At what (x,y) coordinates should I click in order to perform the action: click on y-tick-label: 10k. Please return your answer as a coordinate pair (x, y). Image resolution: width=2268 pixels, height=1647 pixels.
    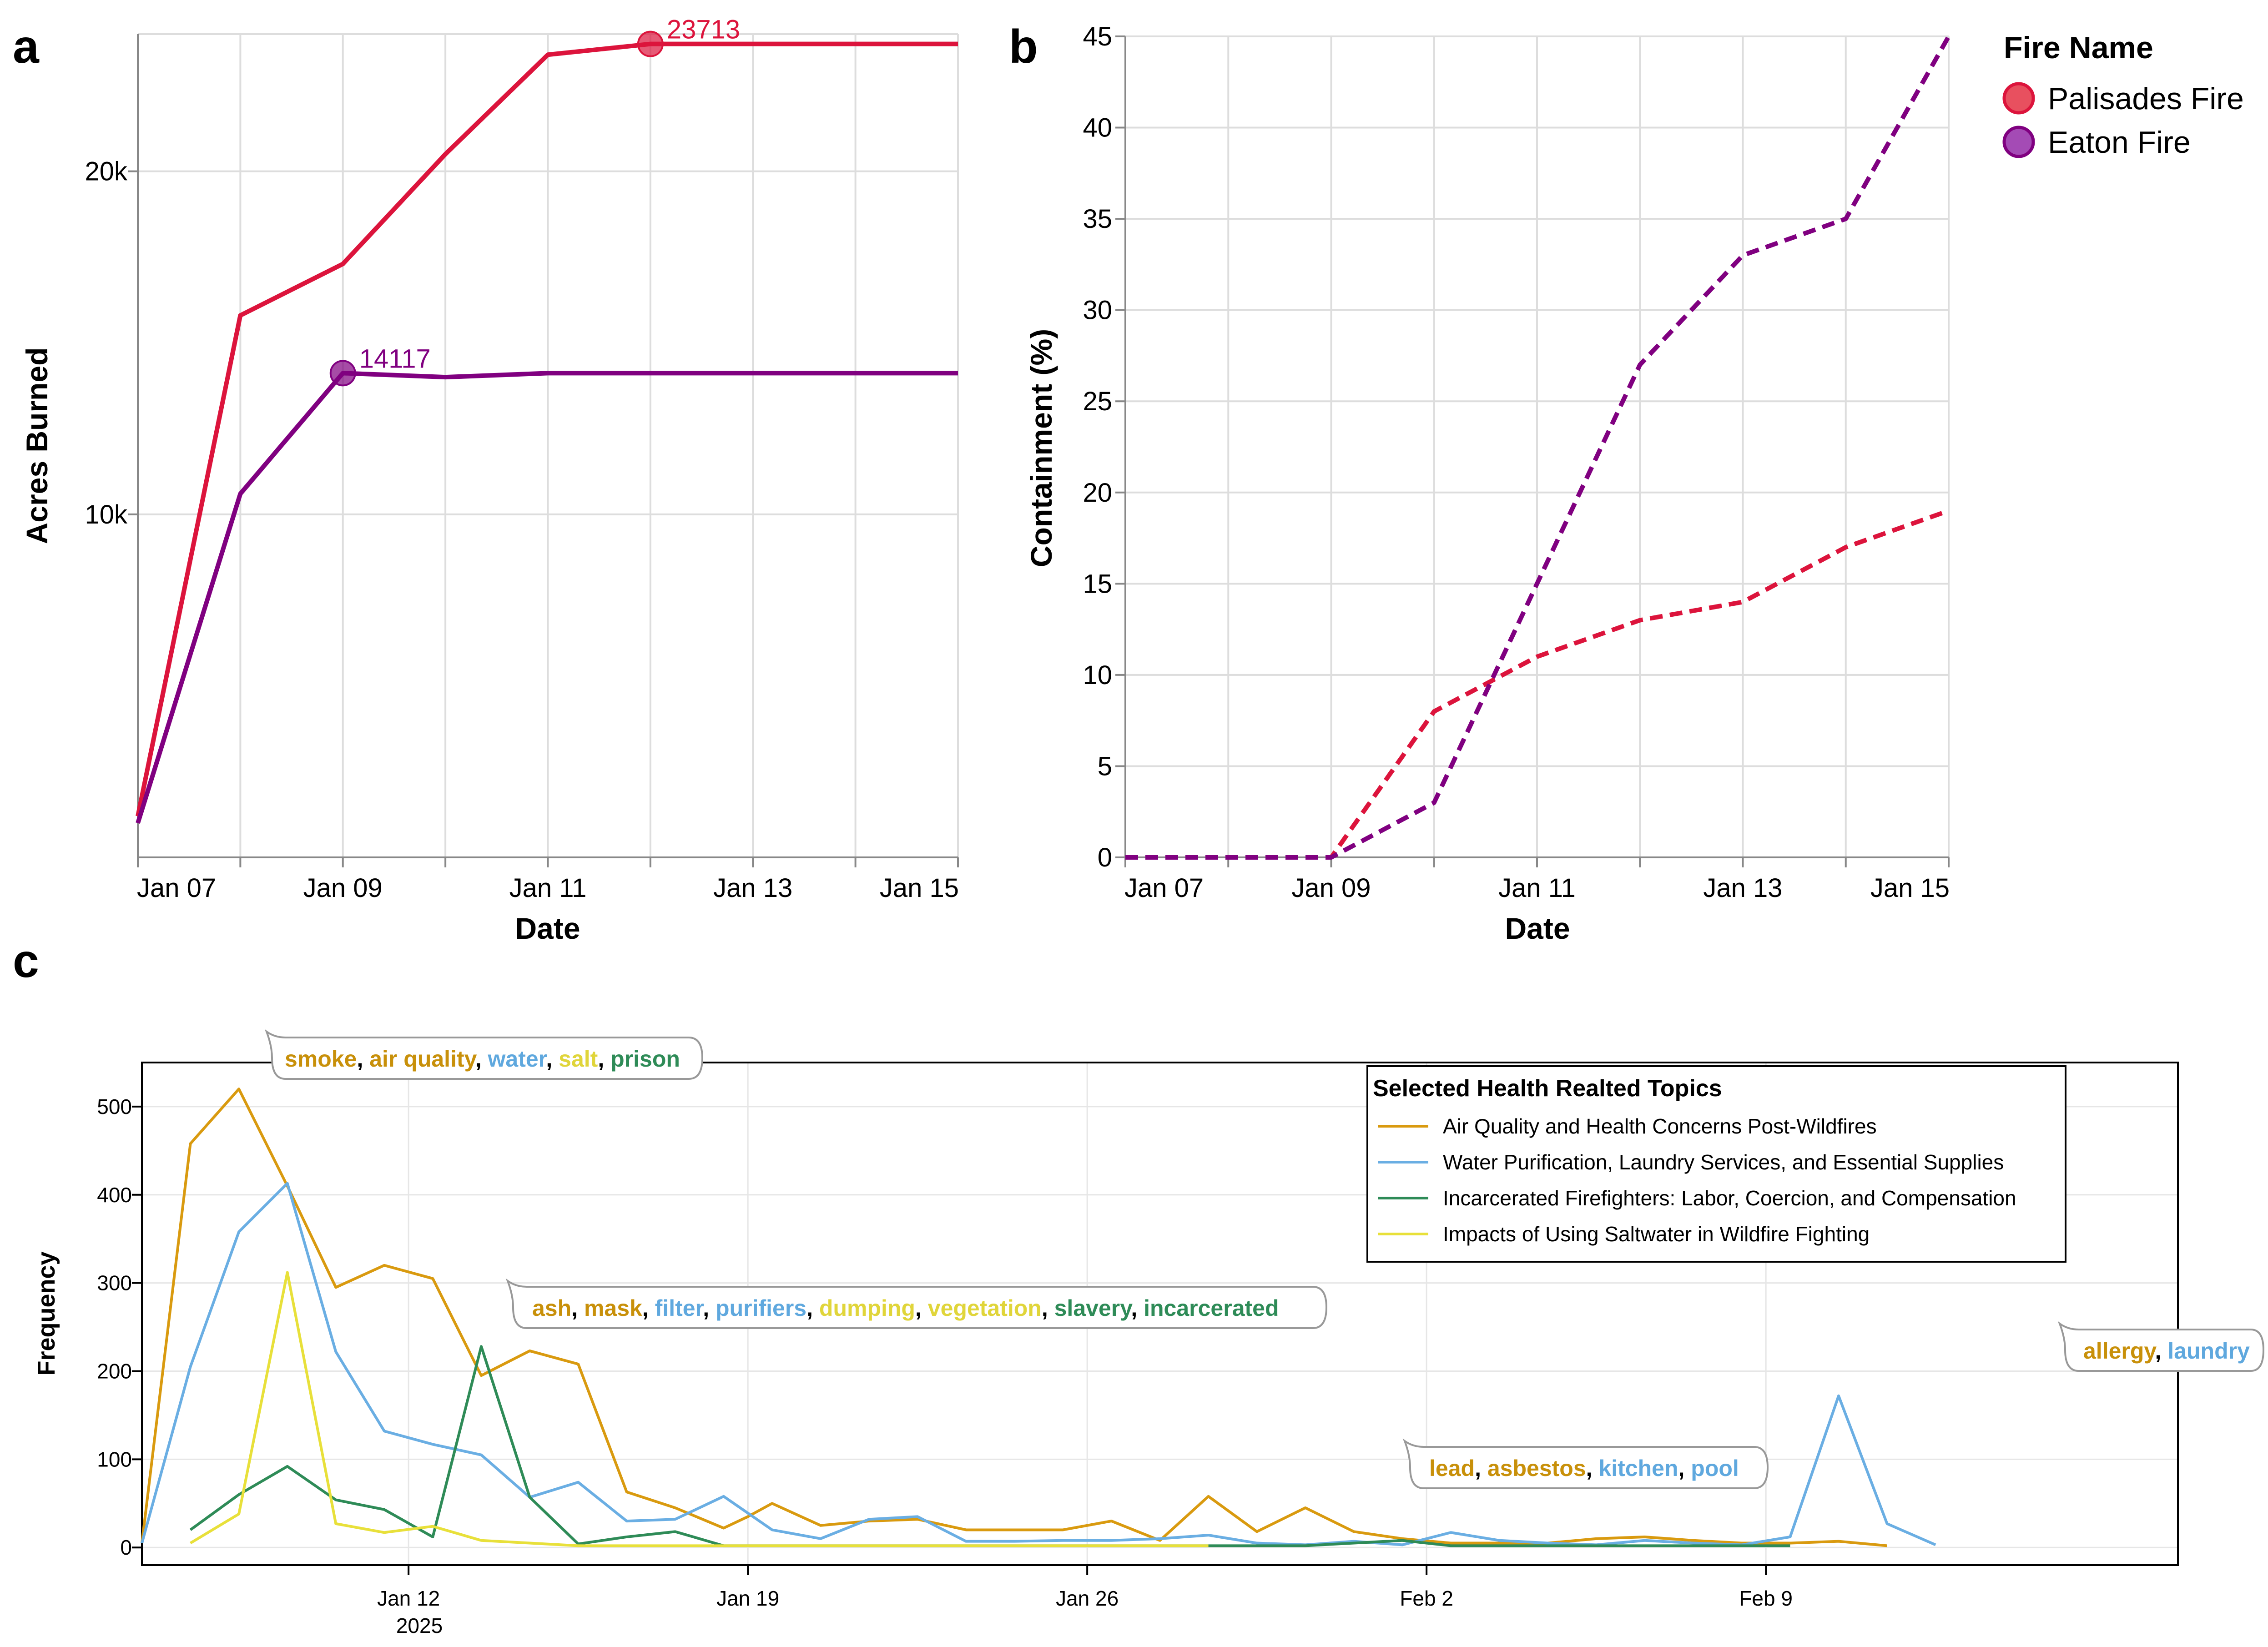
    Looking at the image, I should click on (107, 514).